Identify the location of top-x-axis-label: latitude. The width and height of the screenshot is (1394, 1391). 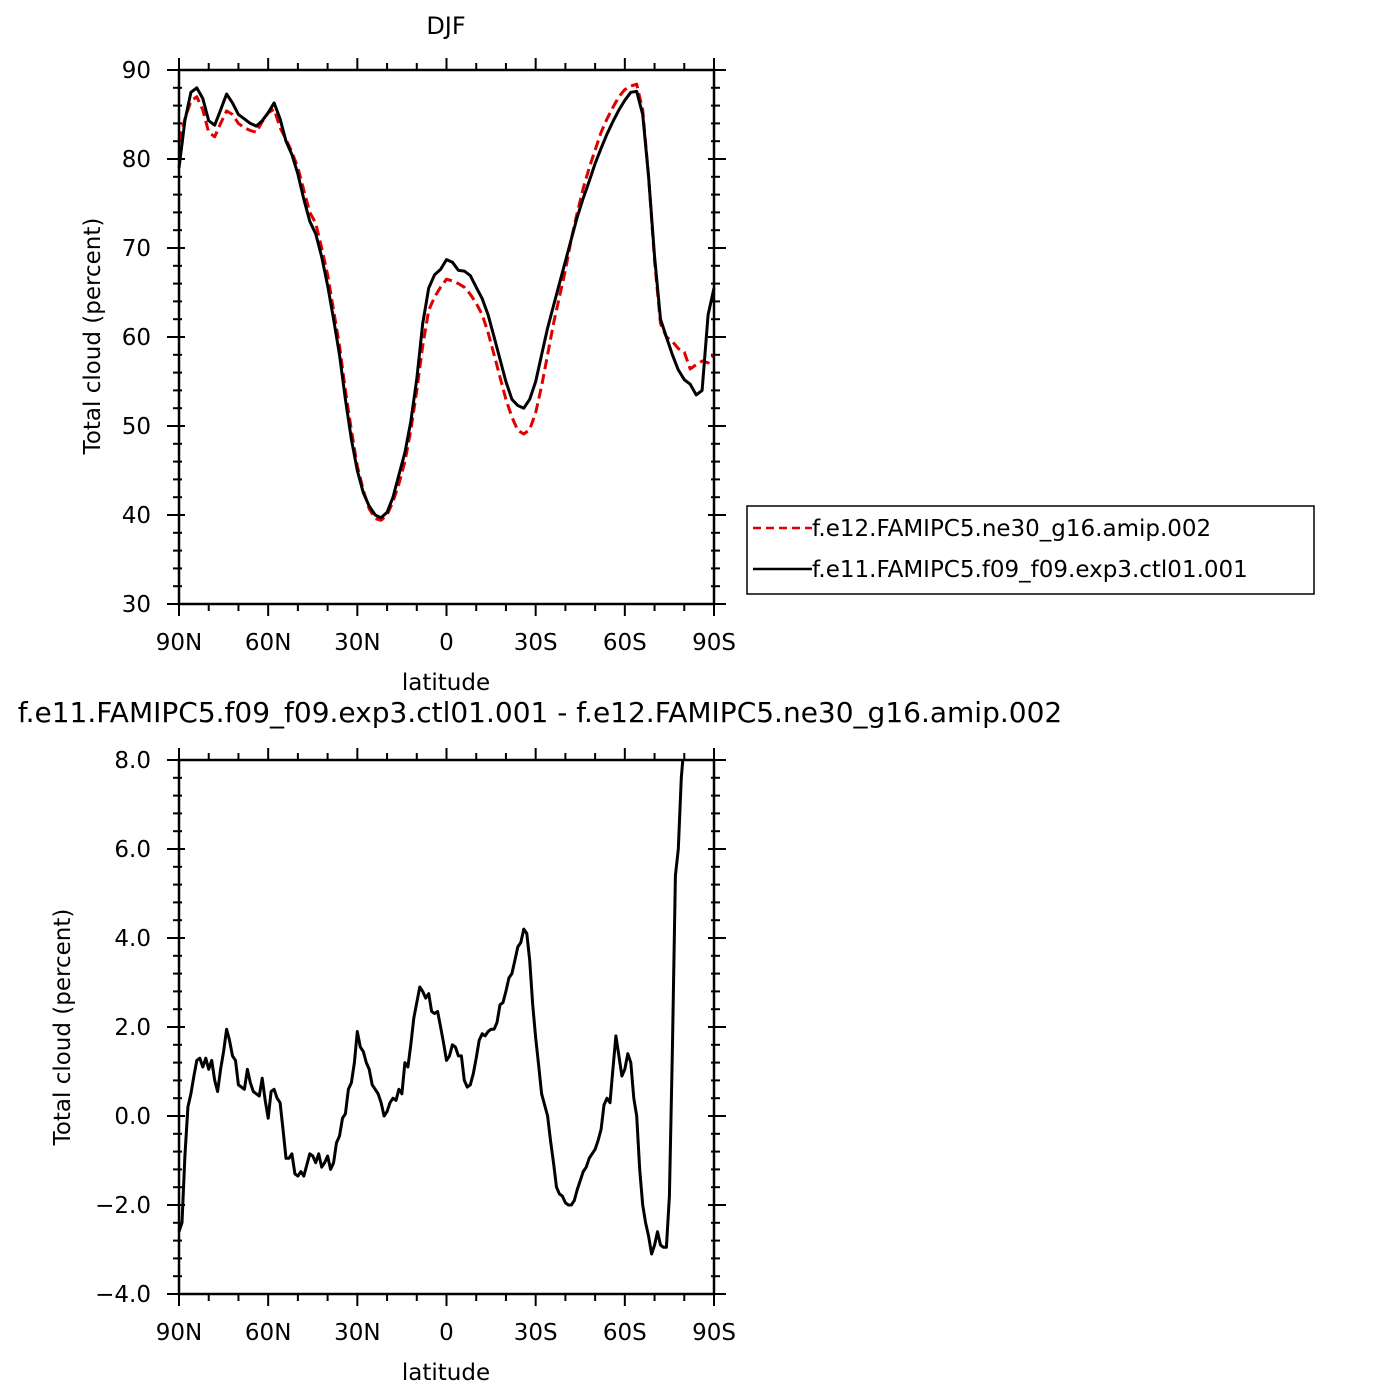
(446, 683).